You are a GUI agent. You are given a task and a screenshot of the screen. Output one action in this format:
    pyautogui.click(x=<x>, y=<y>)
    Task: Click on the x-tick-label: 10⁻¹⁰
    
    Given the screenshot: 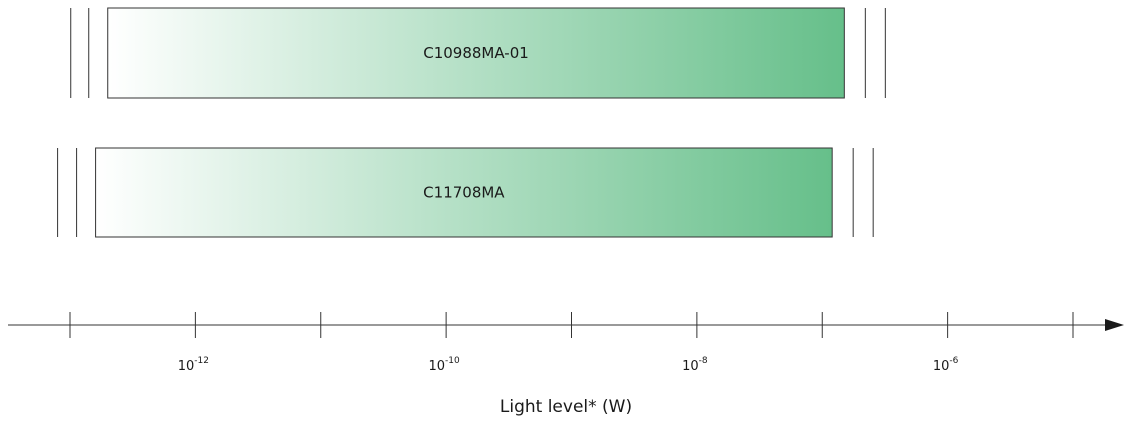 What is the action you would take?
    pyautogui.click(x=445, y=365)
    